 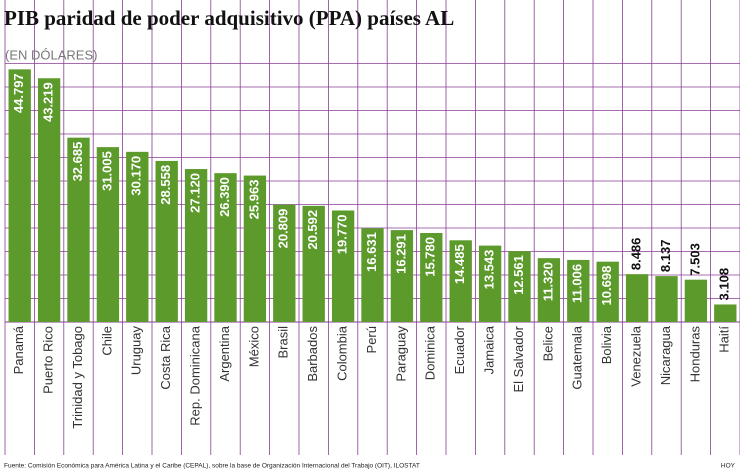 I want to click on value-label: 27.120, so click(x=195, y=193).